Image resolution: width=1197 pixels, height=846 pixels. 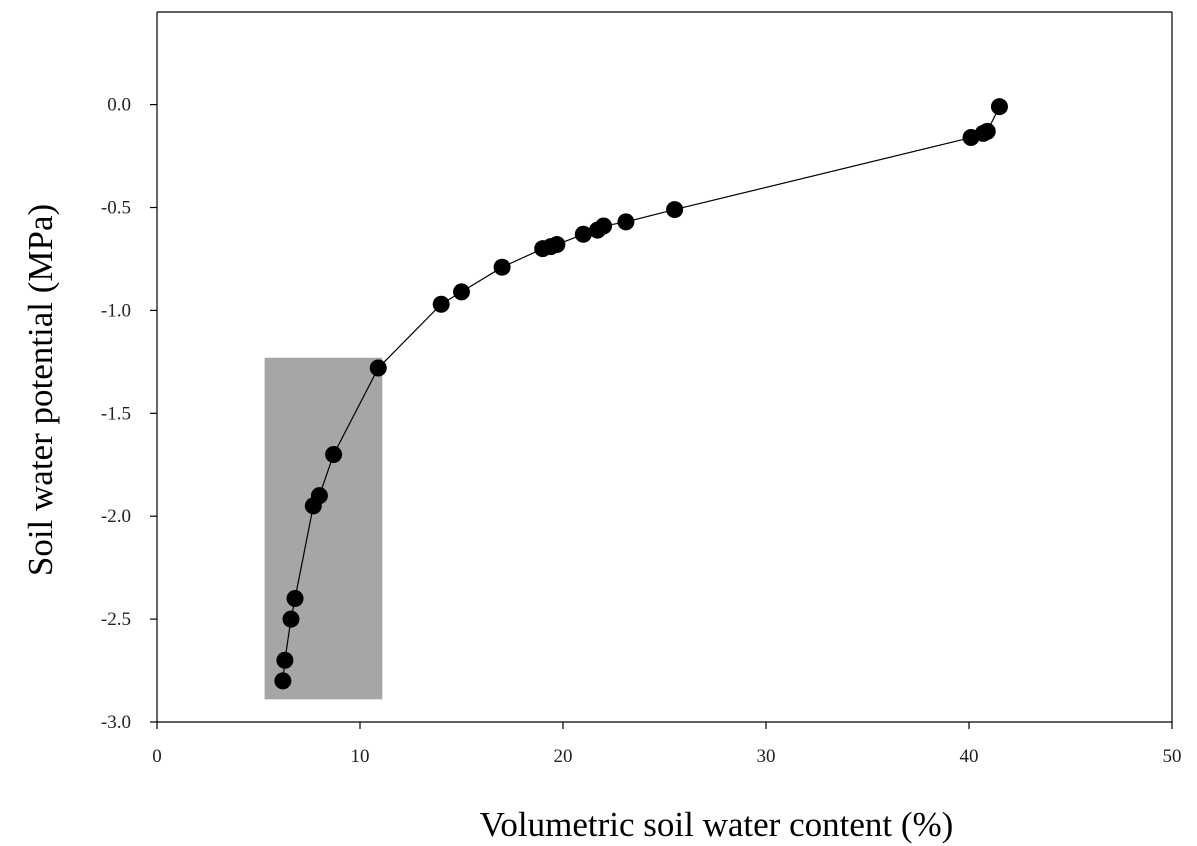 What do you see at coordinates (116, 722) in the screenshot?
I see `y-tick-label: -3.0` at bounding box center [116, 722].